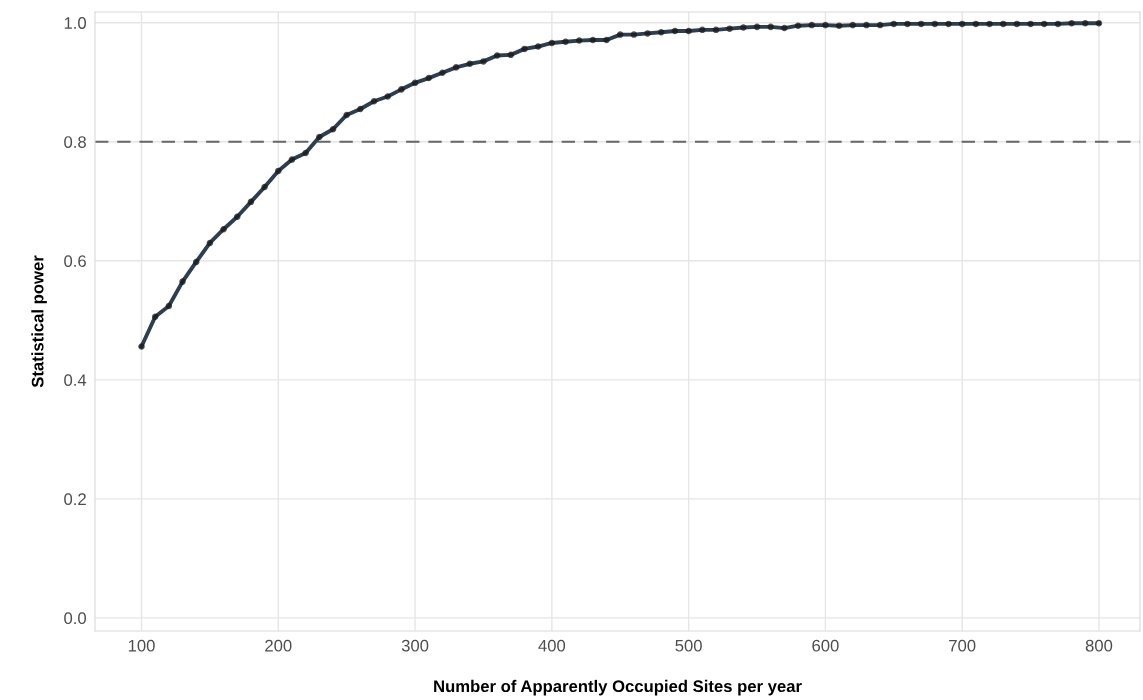 This screenshot has width=1143, height=700. I want to click on x-axis-title: Number of Apparently Occupied Sites per year, so click(618, 687).